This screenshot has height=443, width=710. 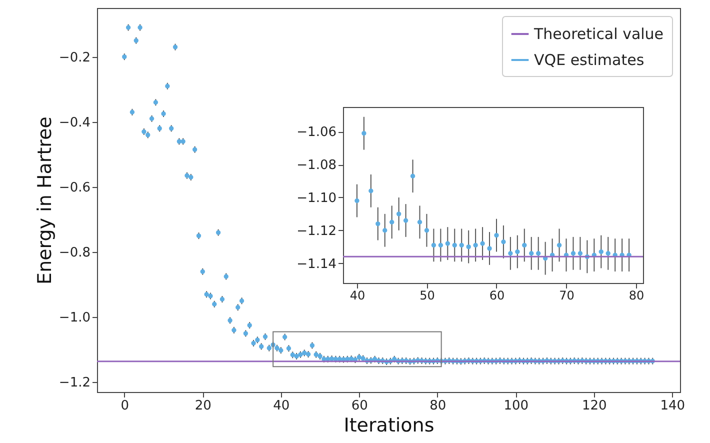 I want to click on y-tick-label: −1.0, so click(x=74, y=318).